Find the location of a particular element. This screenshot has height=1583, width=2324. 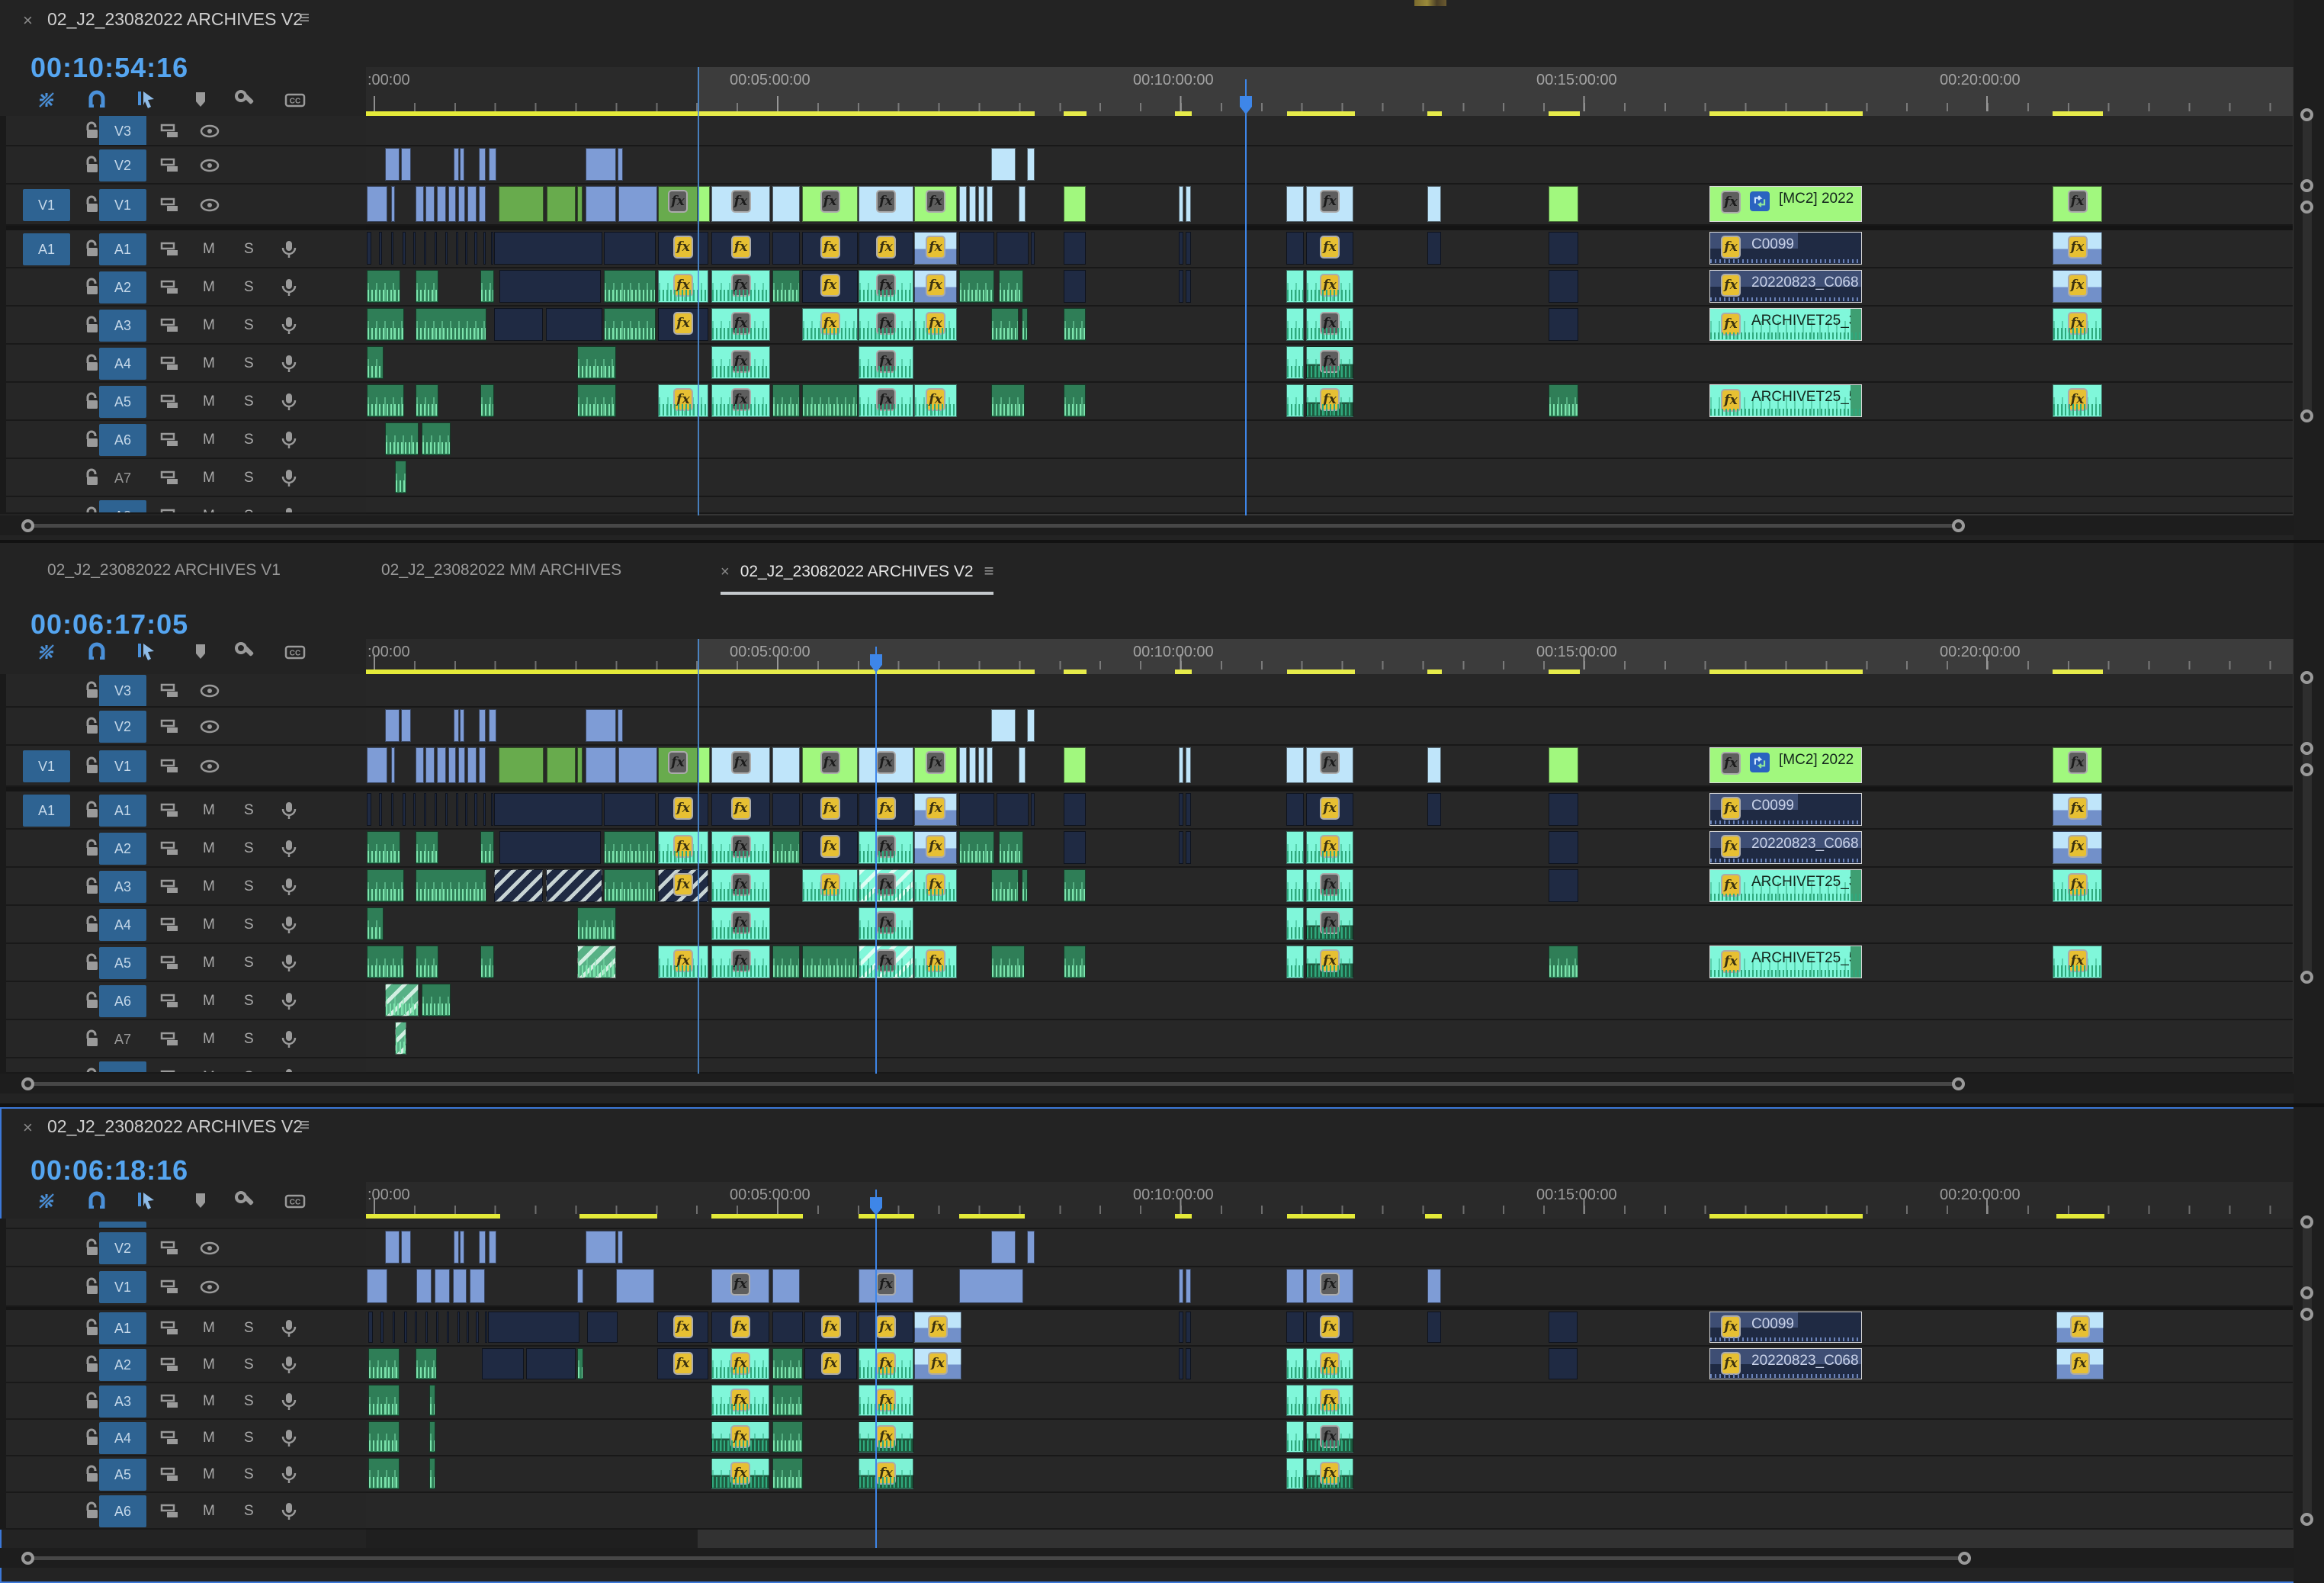

track-header-A6: A6 M S is located at coordinates (189, 440).